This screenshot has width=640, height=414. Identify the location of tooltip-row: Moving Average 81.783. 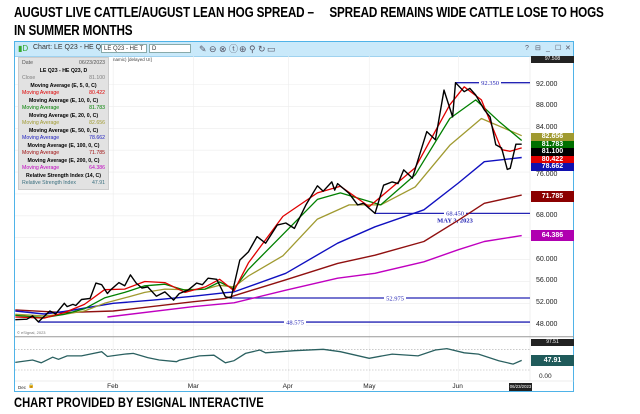
(63, 109).